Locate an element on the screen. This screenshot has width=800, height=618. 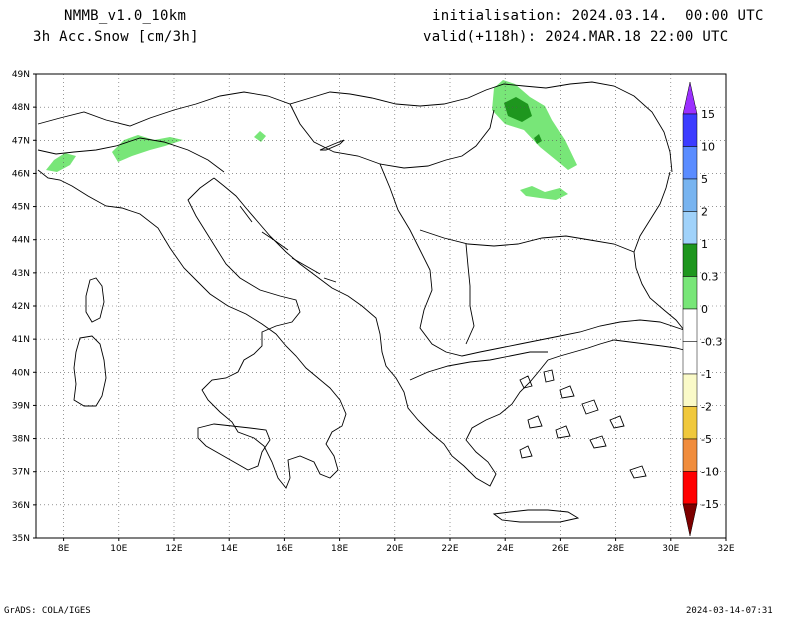
sardinia is located at coordinates (90, 371).